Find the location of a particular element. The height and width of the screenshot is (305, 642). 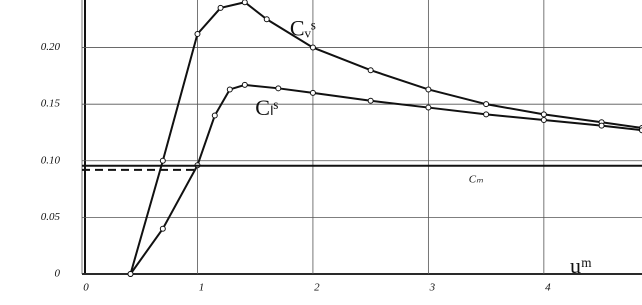

x-axis-label: uᵐ is located at coordinates (581, 265).